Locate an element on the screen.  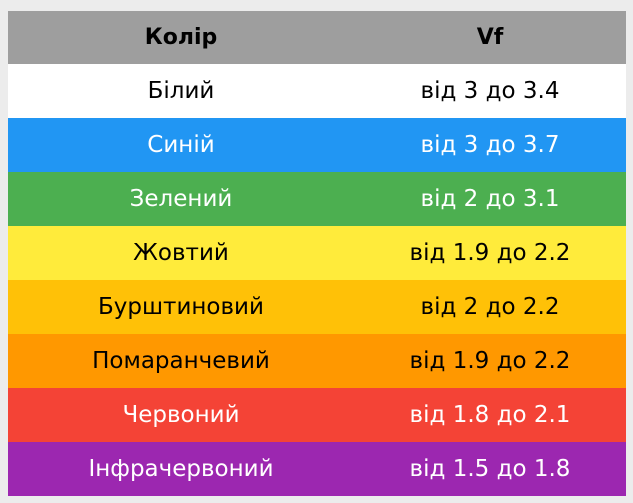
table-row: Синій від 3 до 3.7 is located at coordinates (317, 145).